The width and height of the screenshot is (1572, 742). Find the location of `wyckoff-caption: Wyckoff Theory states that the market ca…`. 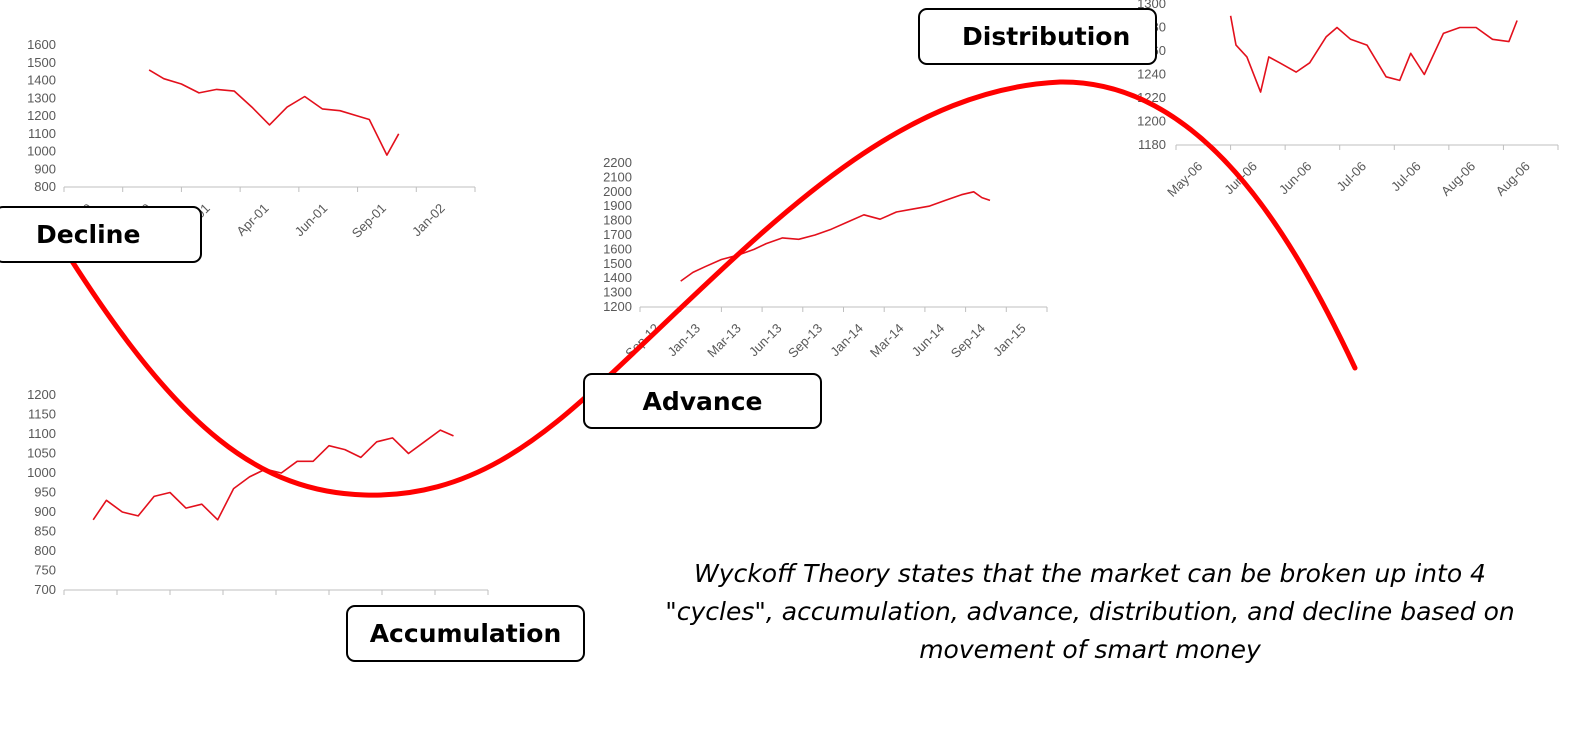

wyckoff-caption: Wyckoff Theory states that the market ca… is located at coordinates (1090, 611).